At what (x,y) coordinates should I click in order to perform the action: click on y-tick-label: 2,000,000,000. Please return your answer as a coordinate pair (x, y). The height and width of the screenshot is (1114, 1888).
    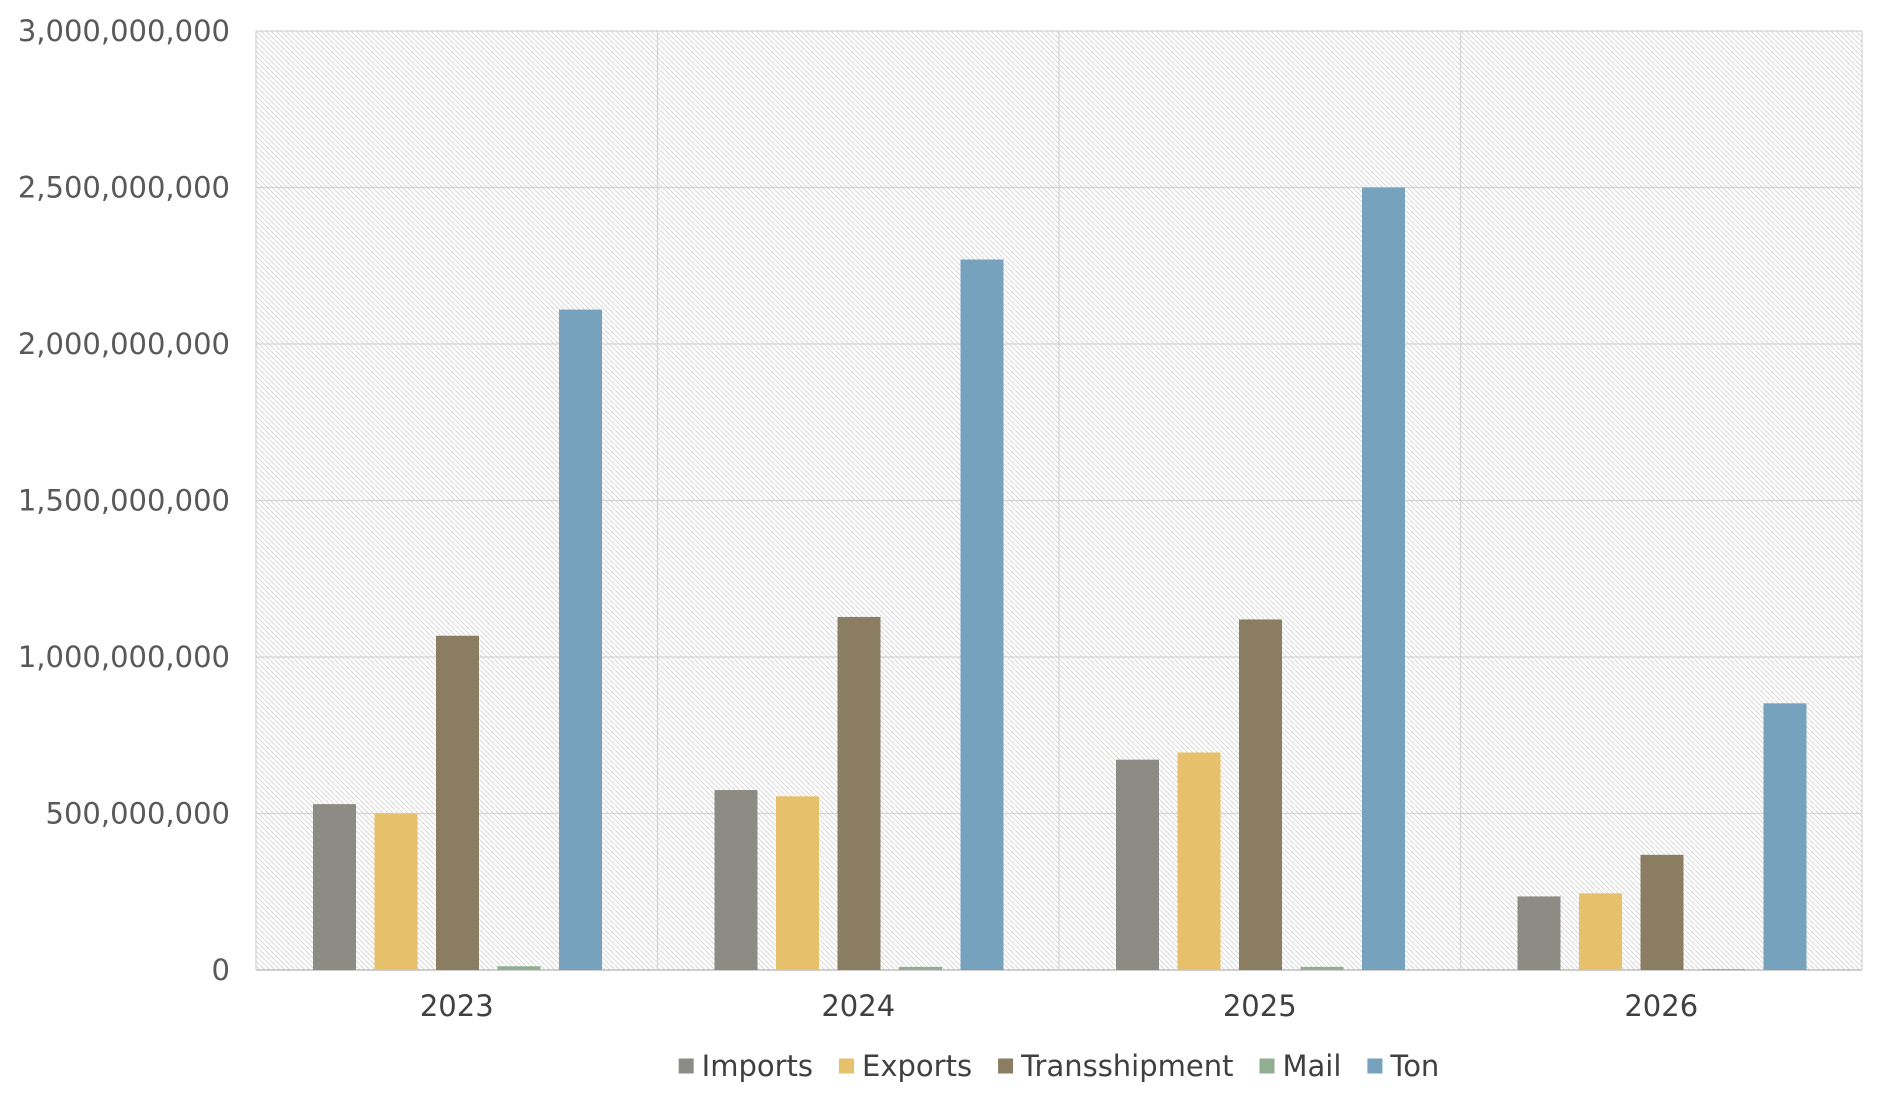
    Looking at the image, I should click on (124, 344).